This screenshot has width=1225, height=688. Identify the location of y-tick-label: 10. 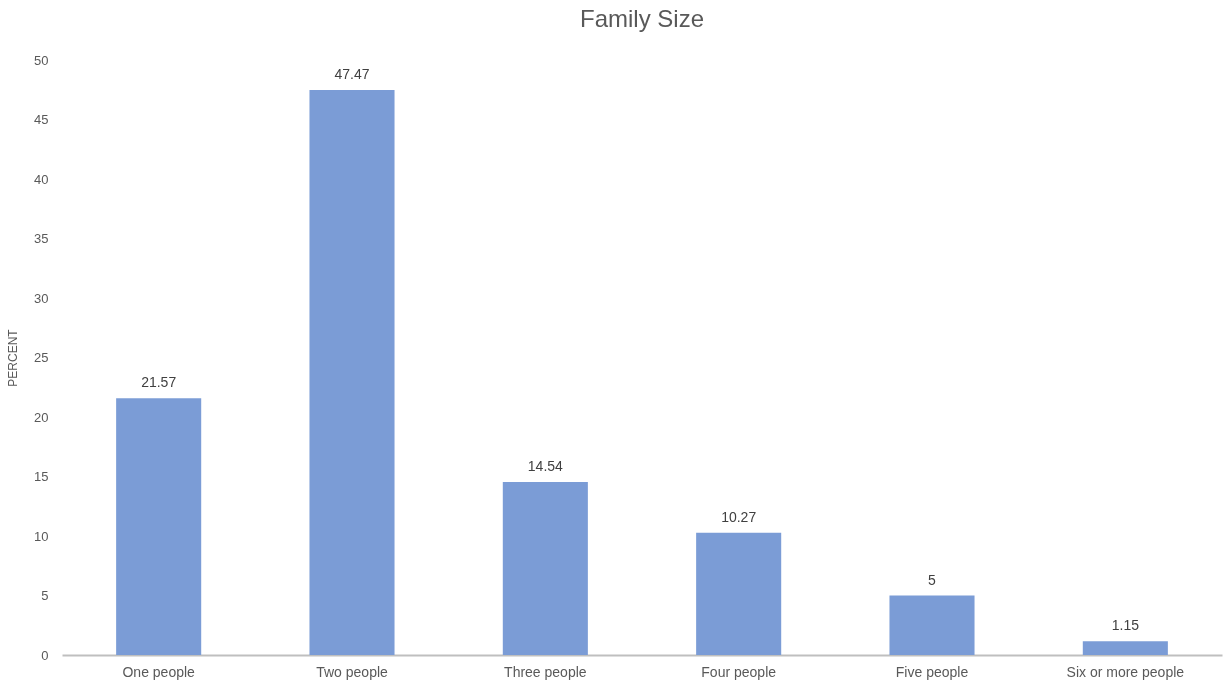
(41, 536).